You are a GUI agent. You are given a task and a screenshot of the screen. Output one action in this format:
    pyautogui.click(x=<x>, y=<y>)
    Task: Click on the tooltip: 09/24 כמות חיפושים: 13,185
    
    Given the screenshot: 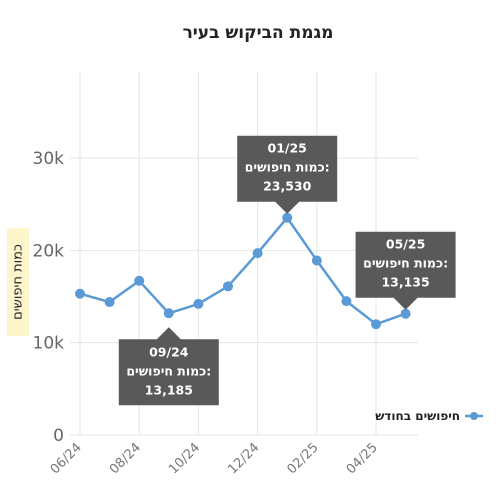 What is the action you would take?
    pyautogui.click(x=168, y=366)
    